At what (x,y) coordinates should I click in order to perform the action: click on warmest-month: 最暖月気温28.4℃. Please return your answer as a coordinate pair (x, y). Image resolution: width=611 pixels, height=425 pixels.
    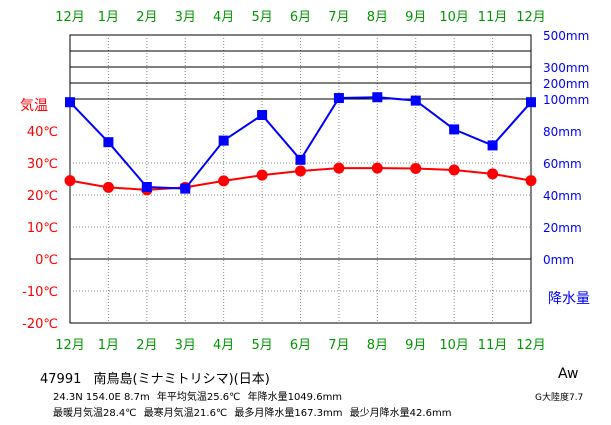
    Looking at the image, I should click on (95, 413).